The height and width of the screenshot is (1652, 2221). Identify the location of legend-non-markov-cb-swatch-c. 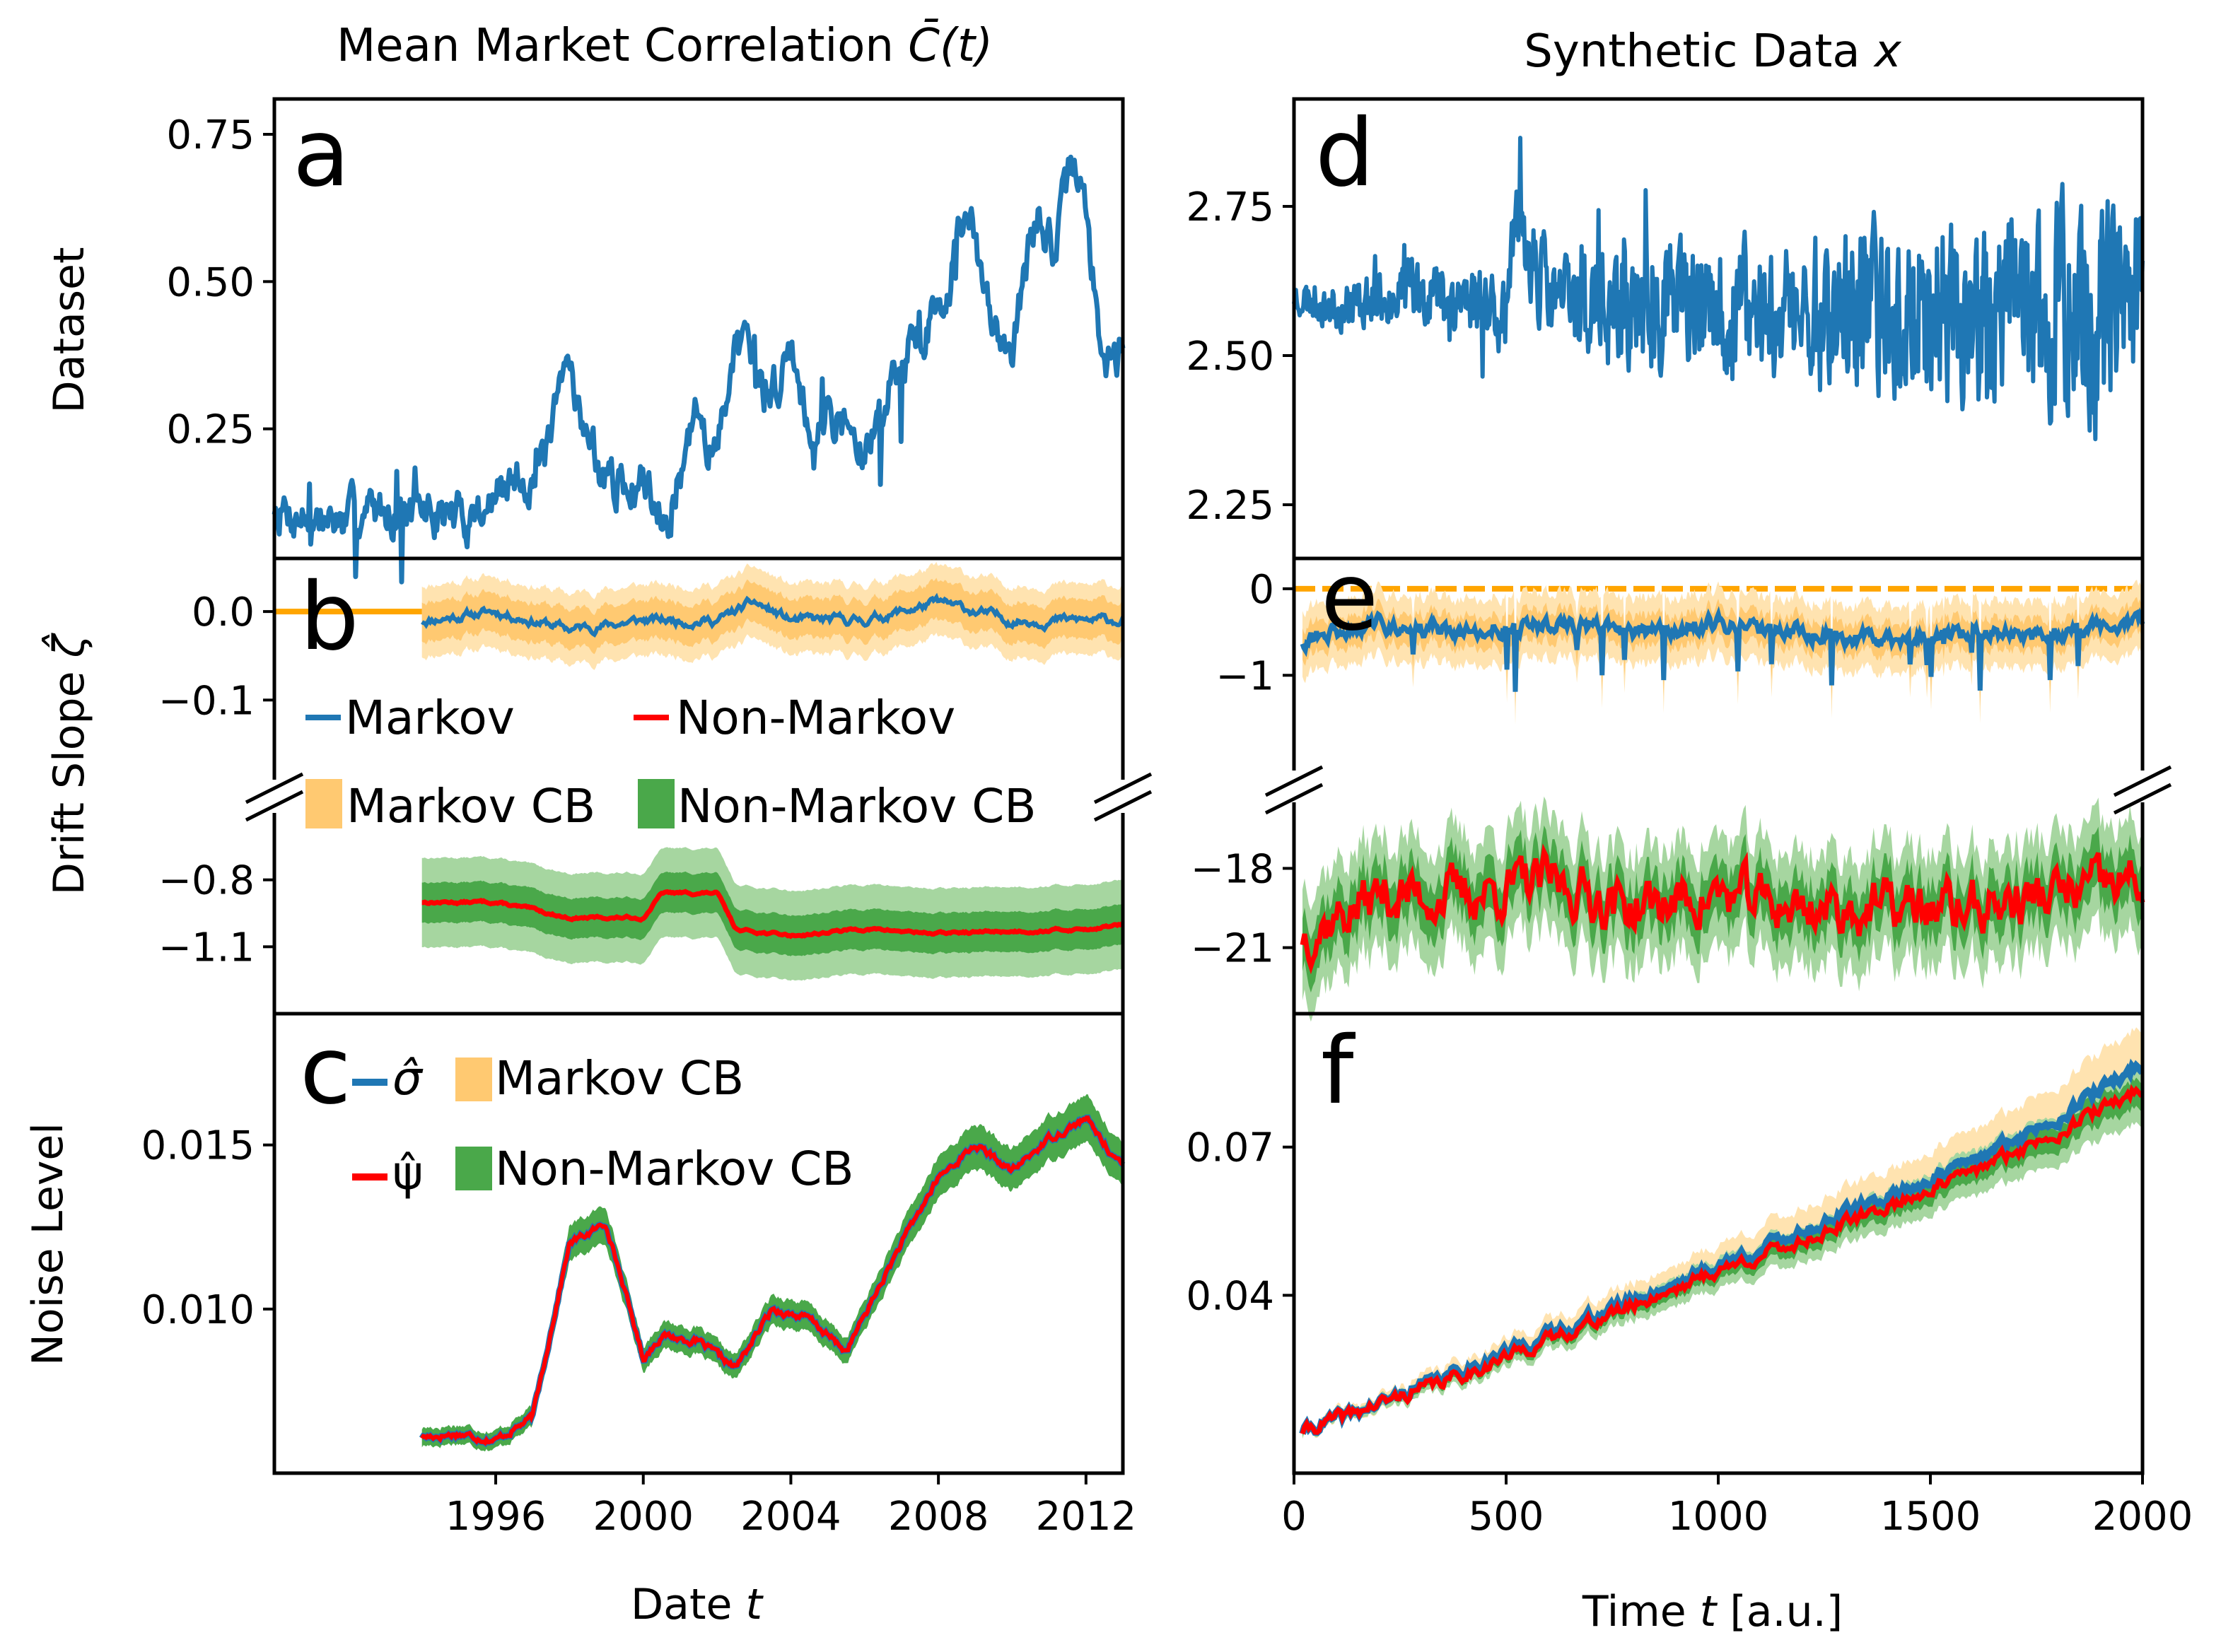
(473, 1168).